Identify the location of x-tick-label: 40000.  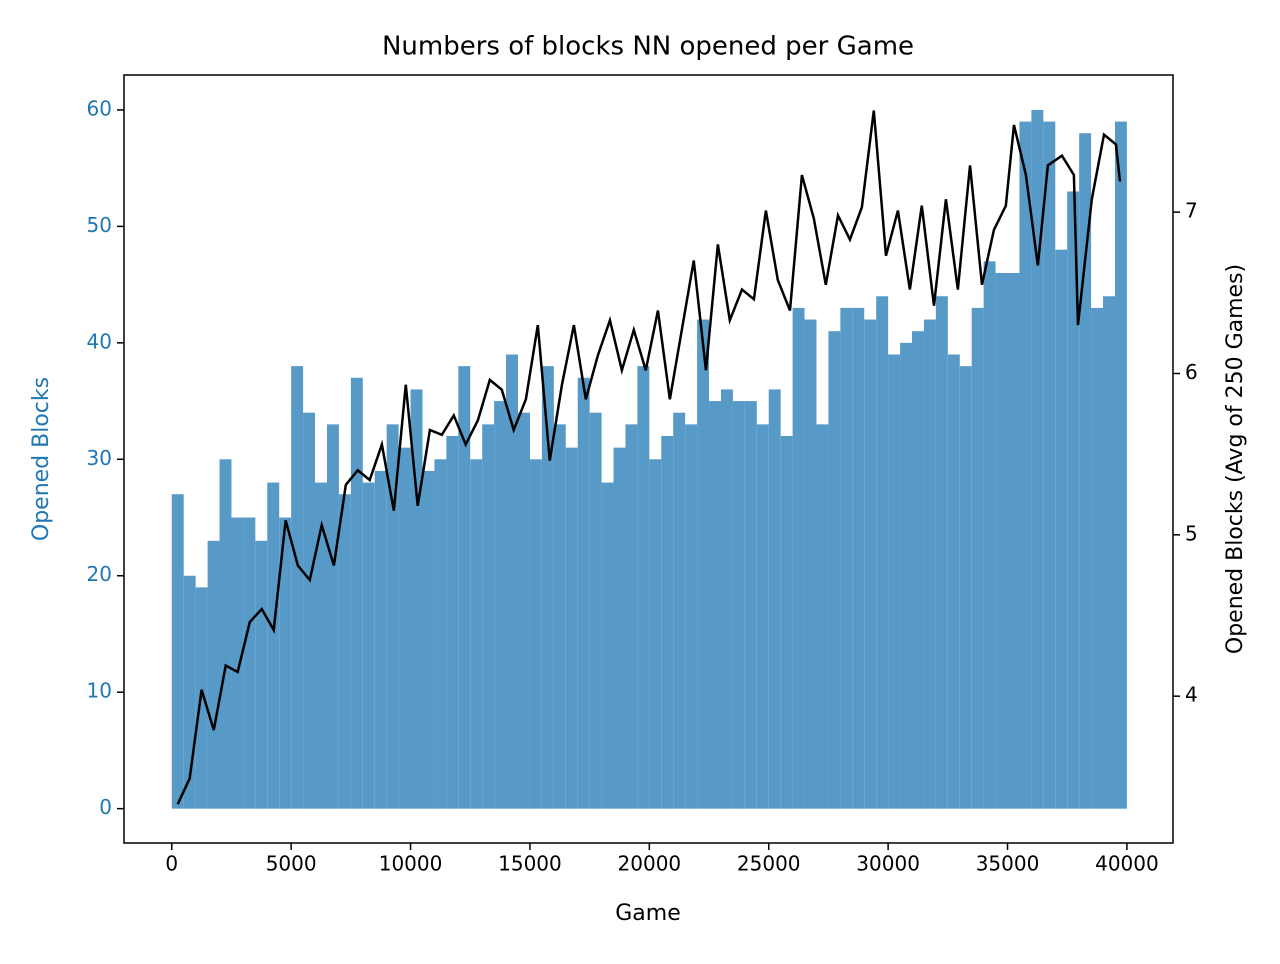
(1127, 864).